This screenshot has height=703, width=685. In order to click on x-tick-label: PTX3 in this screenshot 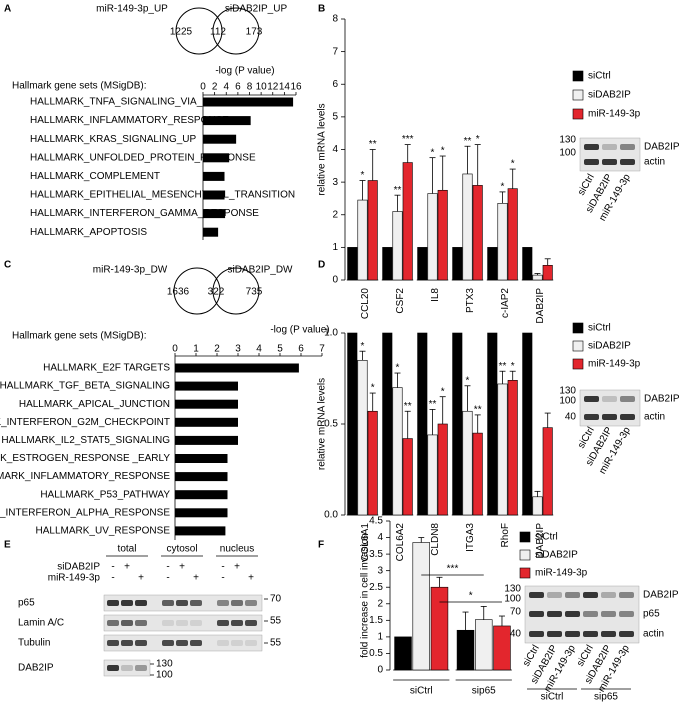, I will do `click(470, 300)`.